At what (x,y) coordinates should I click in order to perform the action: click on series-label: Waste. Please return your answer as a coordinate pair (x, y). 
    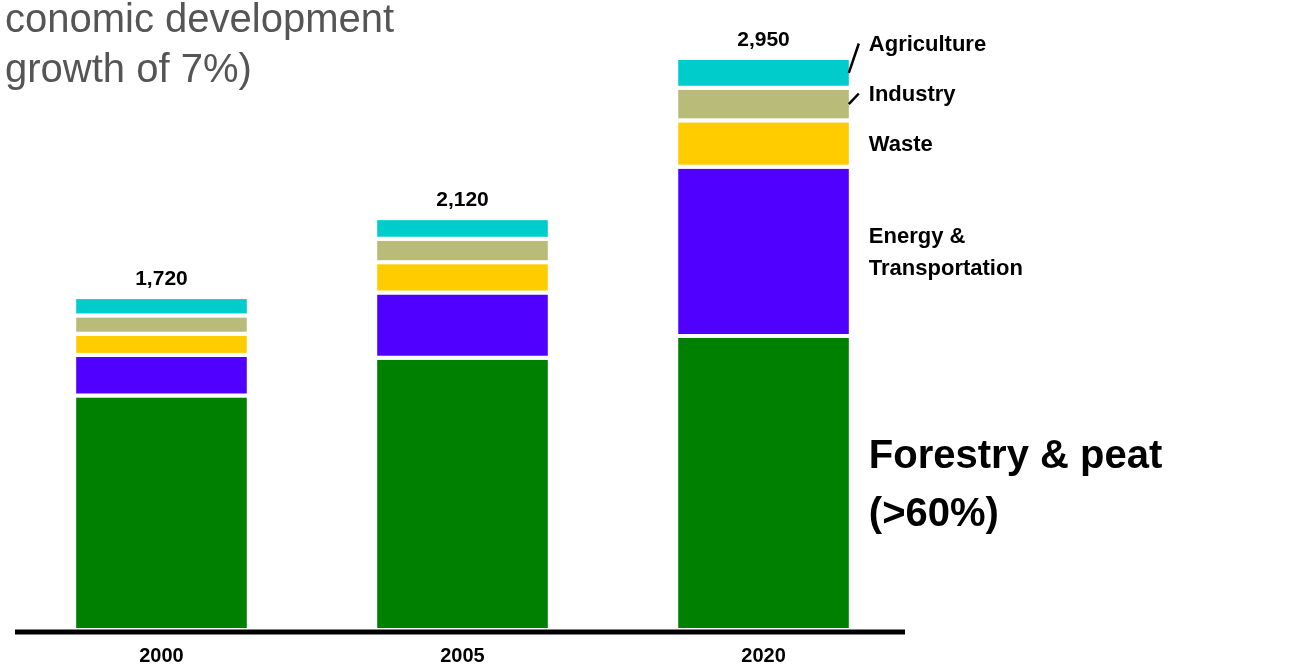
    Looking at the image, I should click on (900, 144).